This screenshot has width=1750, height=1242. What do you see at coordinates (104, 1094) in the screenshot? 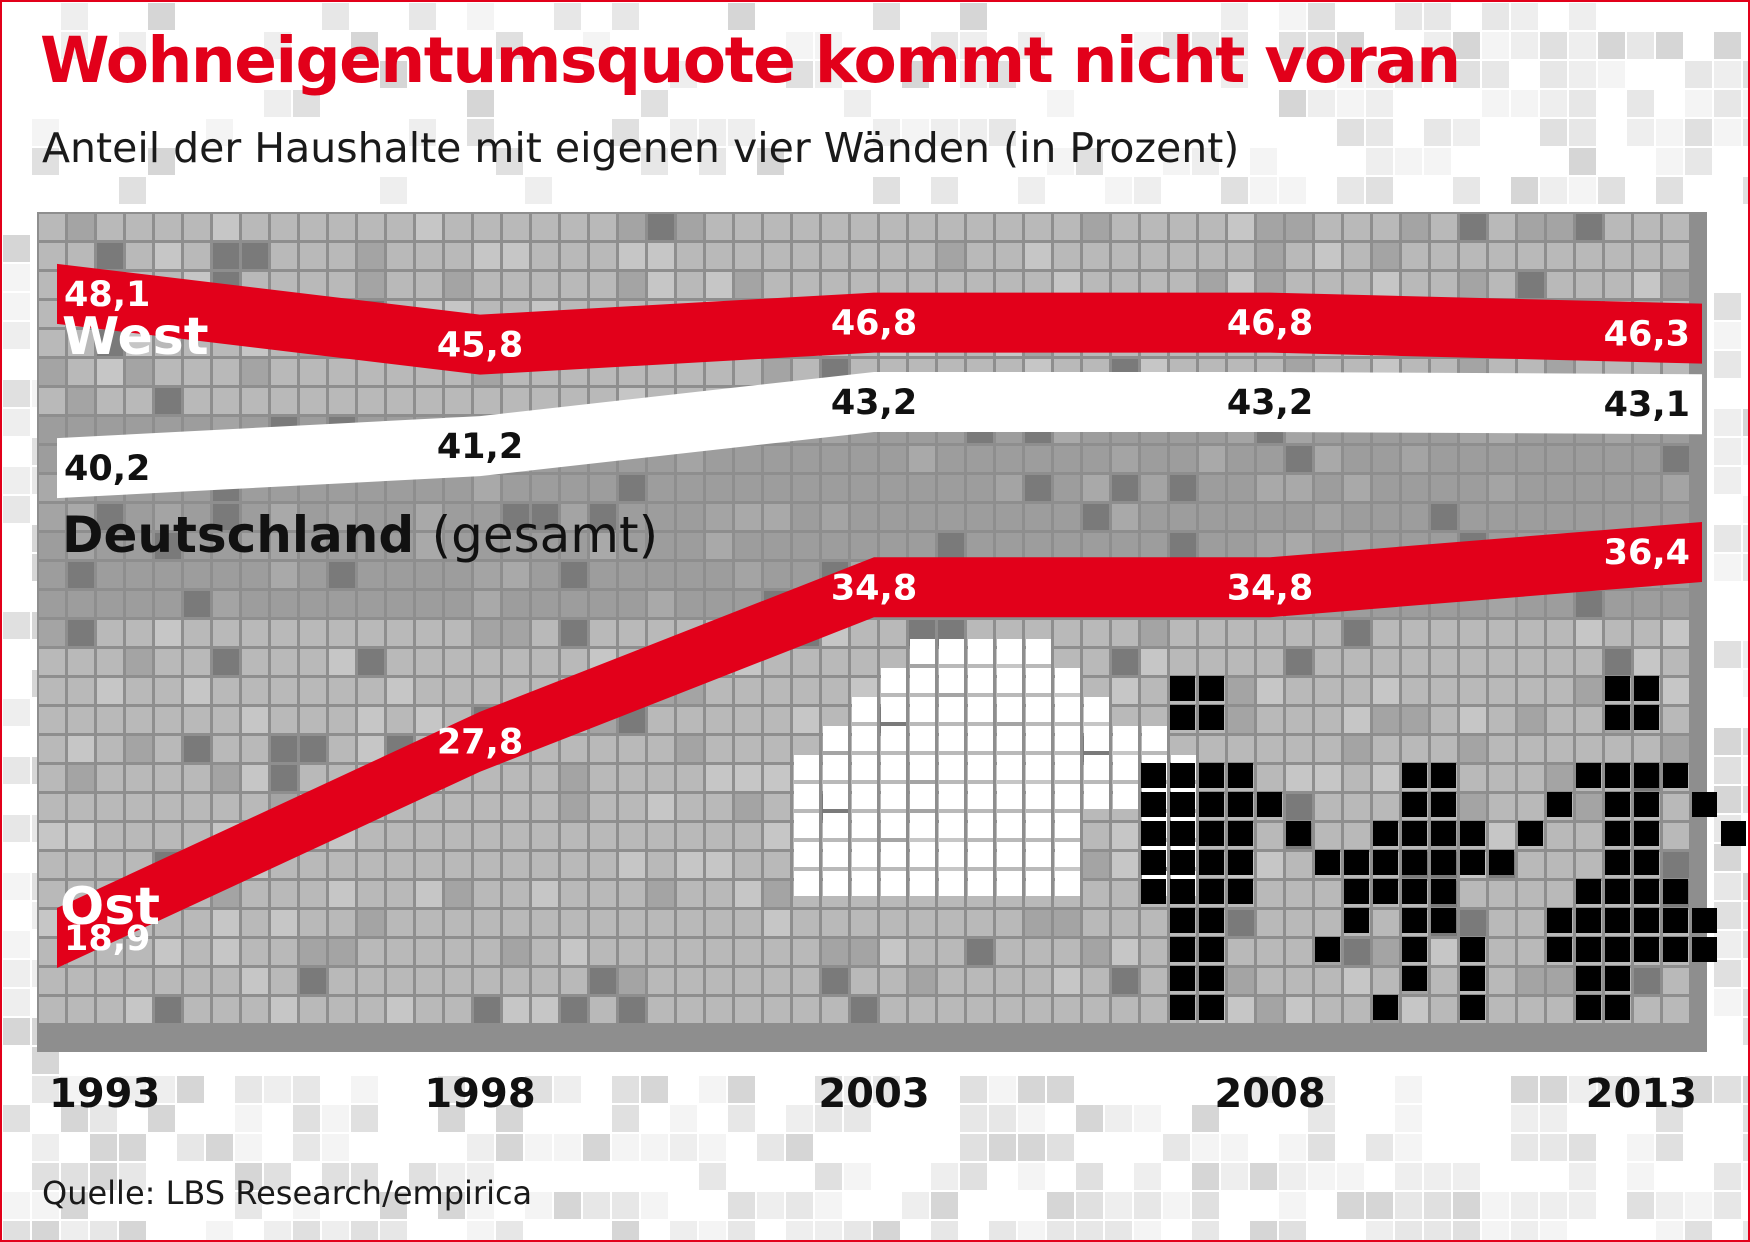
I see `x-tick-1993: 1993` at bounding box center [104, 1094].